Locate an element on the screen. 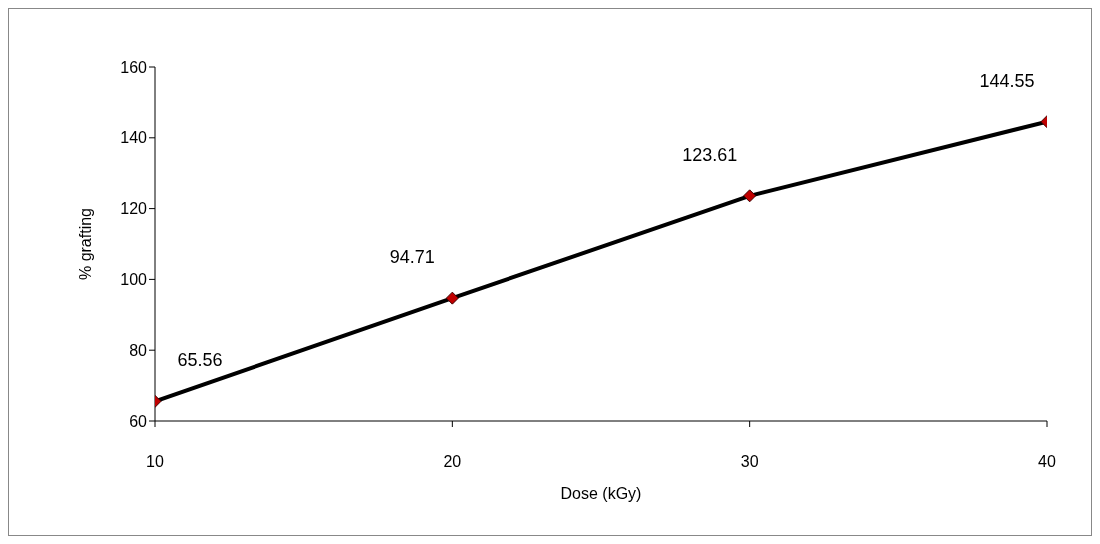 This screenshot has height=544, width=1100. y-tick-label: 120 is located at coordinates (134, 209).